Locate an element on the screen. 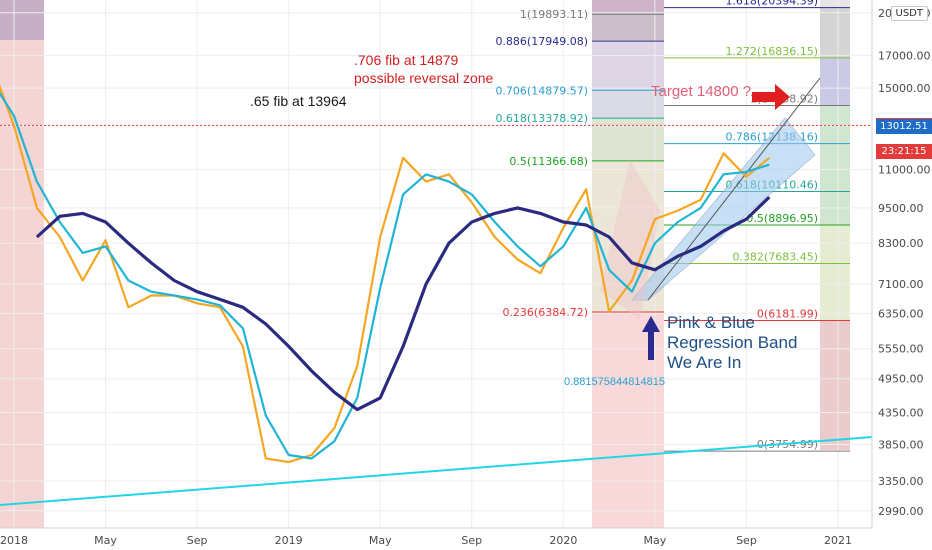 This screenshot has width=932, height=550. zone-2018-top is located at coordinates (22, 20).